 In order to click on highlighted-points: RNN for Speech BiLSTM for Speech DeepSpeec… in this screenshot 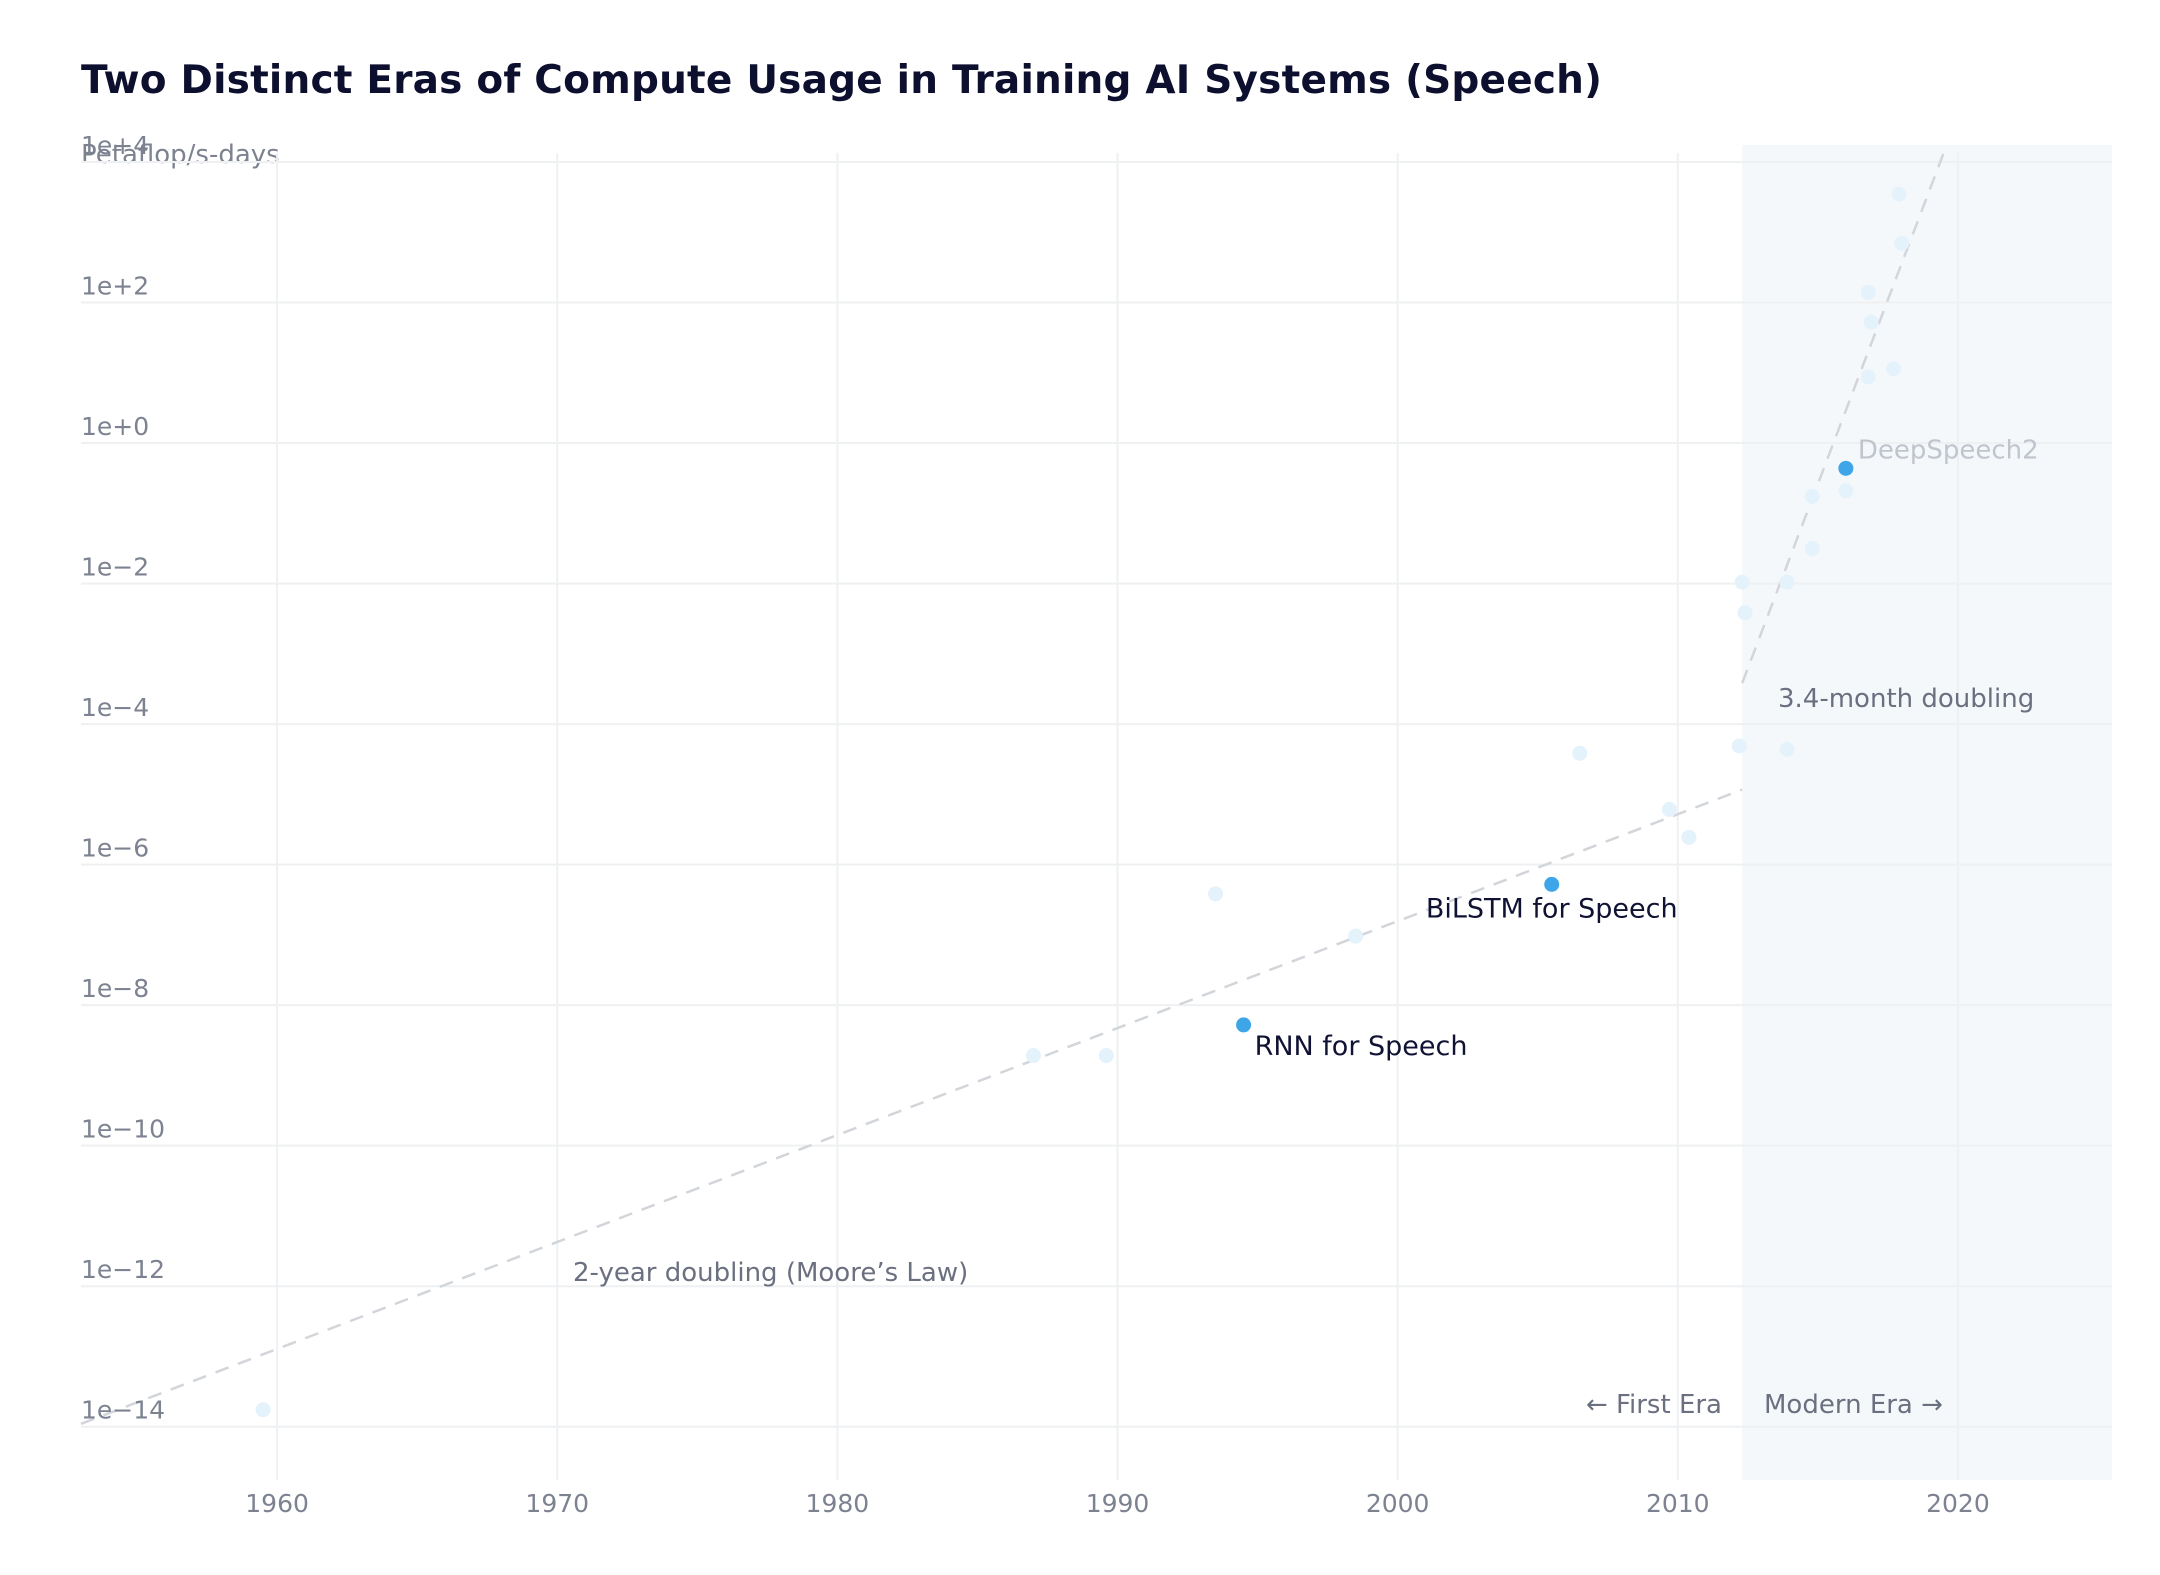, I will do `click(1637, 748)`.